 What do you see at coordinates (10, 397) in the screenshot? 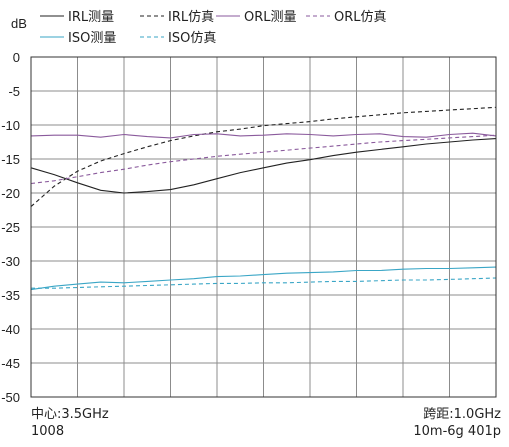
I see `y-tick-label: -50` at bounding box center [10, 397].